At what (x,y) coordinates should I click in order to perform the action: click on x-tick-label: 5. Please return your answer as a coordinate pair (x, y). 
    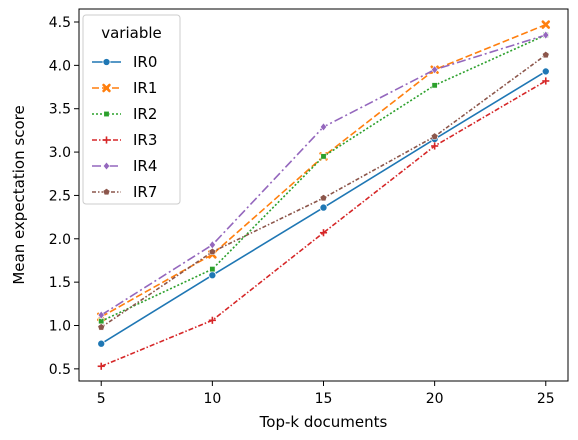
    Looking at the image, I should click on (101, 399).